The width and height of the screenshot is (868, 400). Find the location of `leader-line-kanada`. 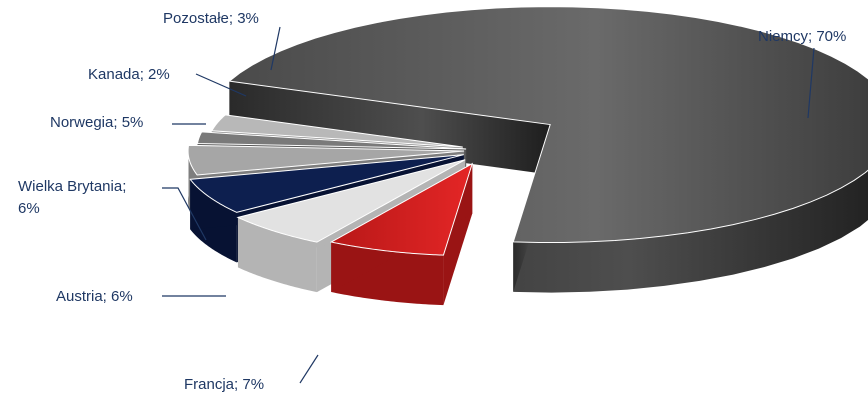

leader-line-kanada is located at coordinates (221, 85).